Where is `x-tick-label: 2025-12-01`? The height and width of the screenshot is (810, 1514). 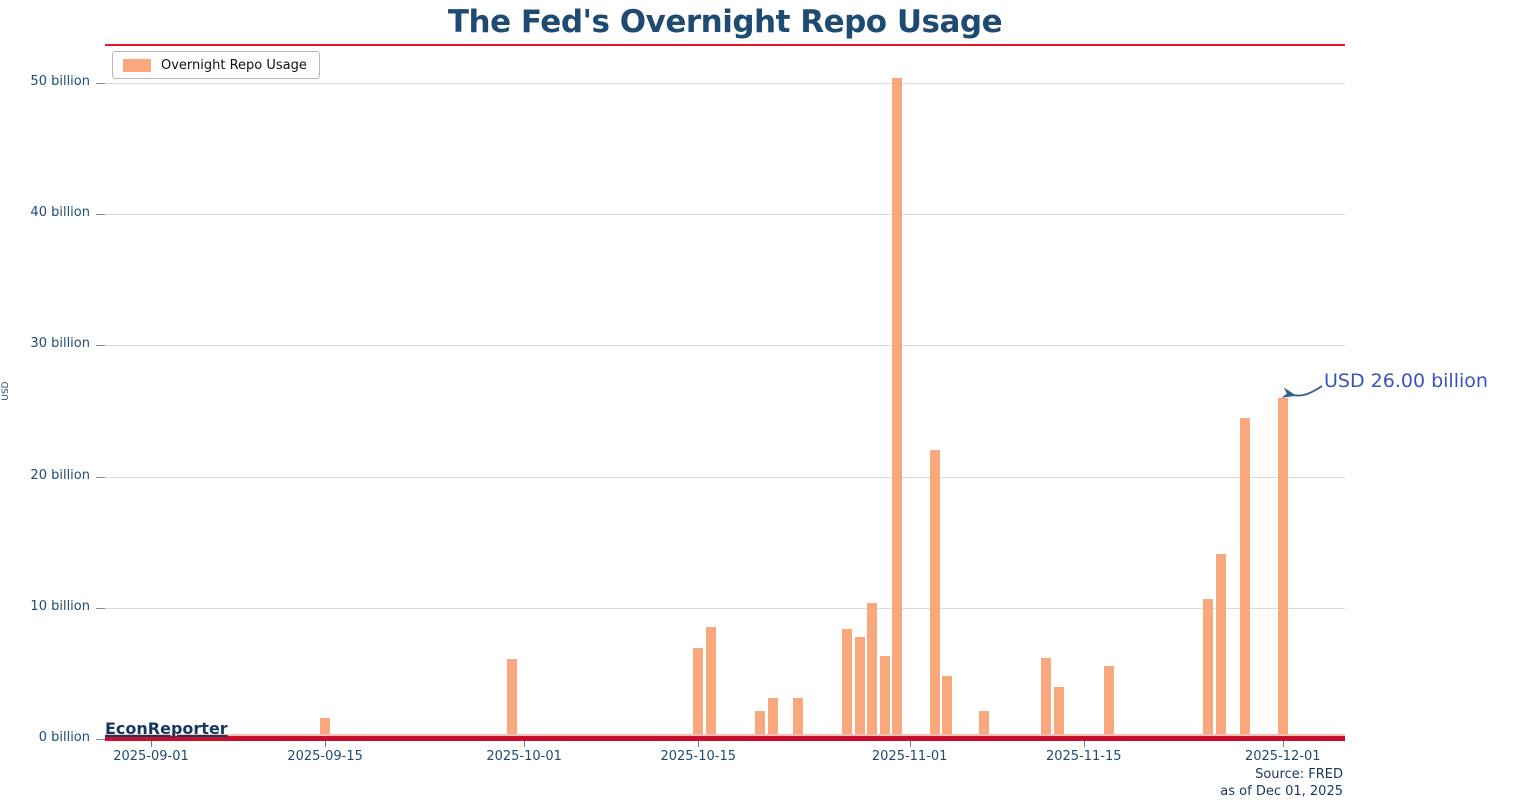
x-tick-label: 2025-12-01 is located at coordinates (1282, 756).